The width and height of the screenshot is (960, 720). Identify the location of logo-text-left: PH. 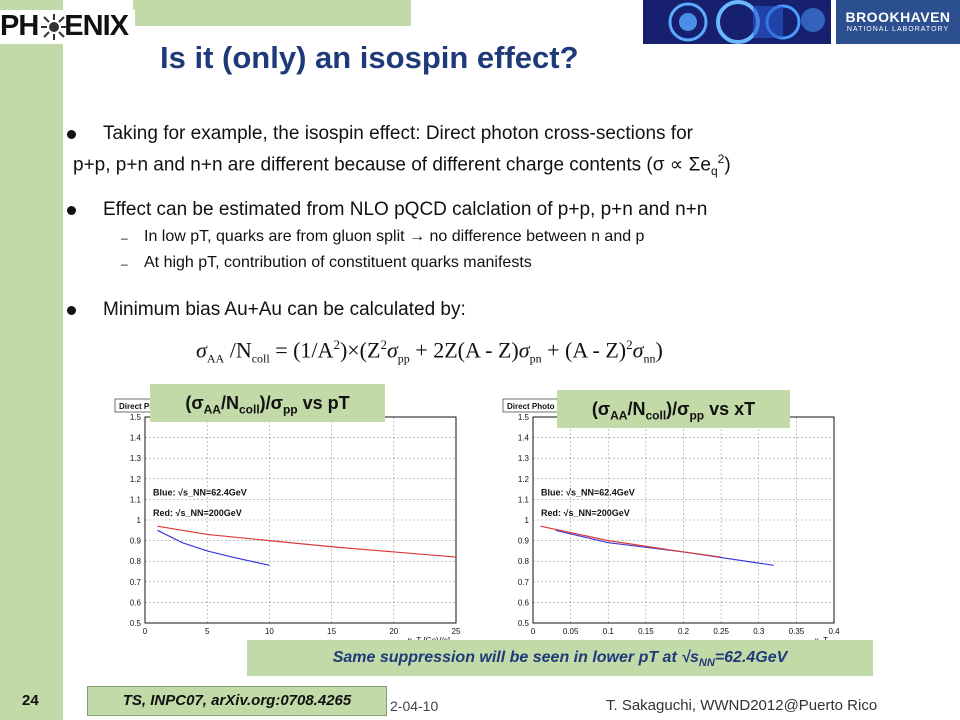
(19, 26).